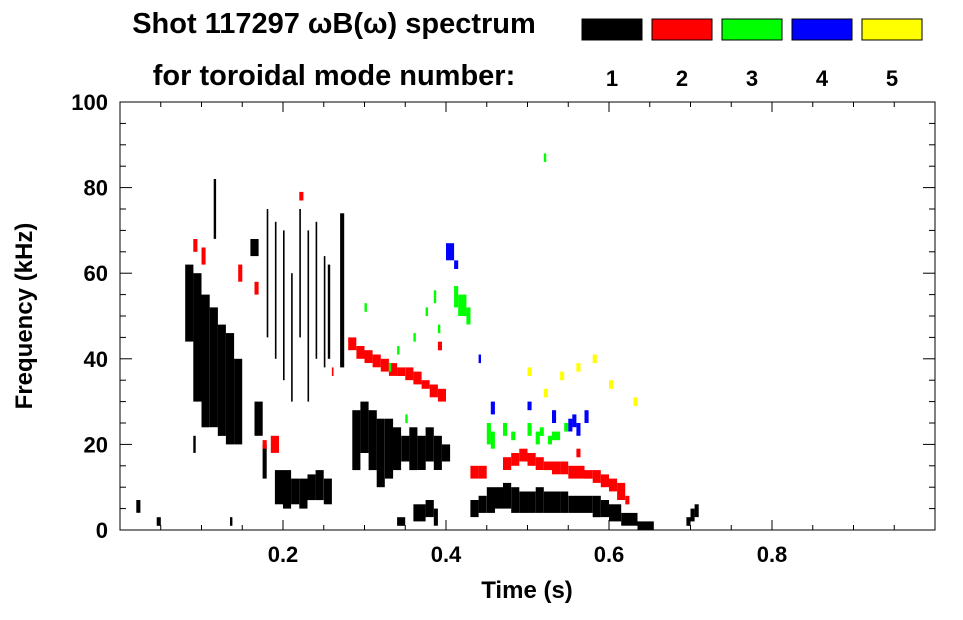 The width and height of the screenshot is (963, 620). Describe the element at coordinates (96, 273) in the screenshot. I see `y-tick-label: 60` at that location.